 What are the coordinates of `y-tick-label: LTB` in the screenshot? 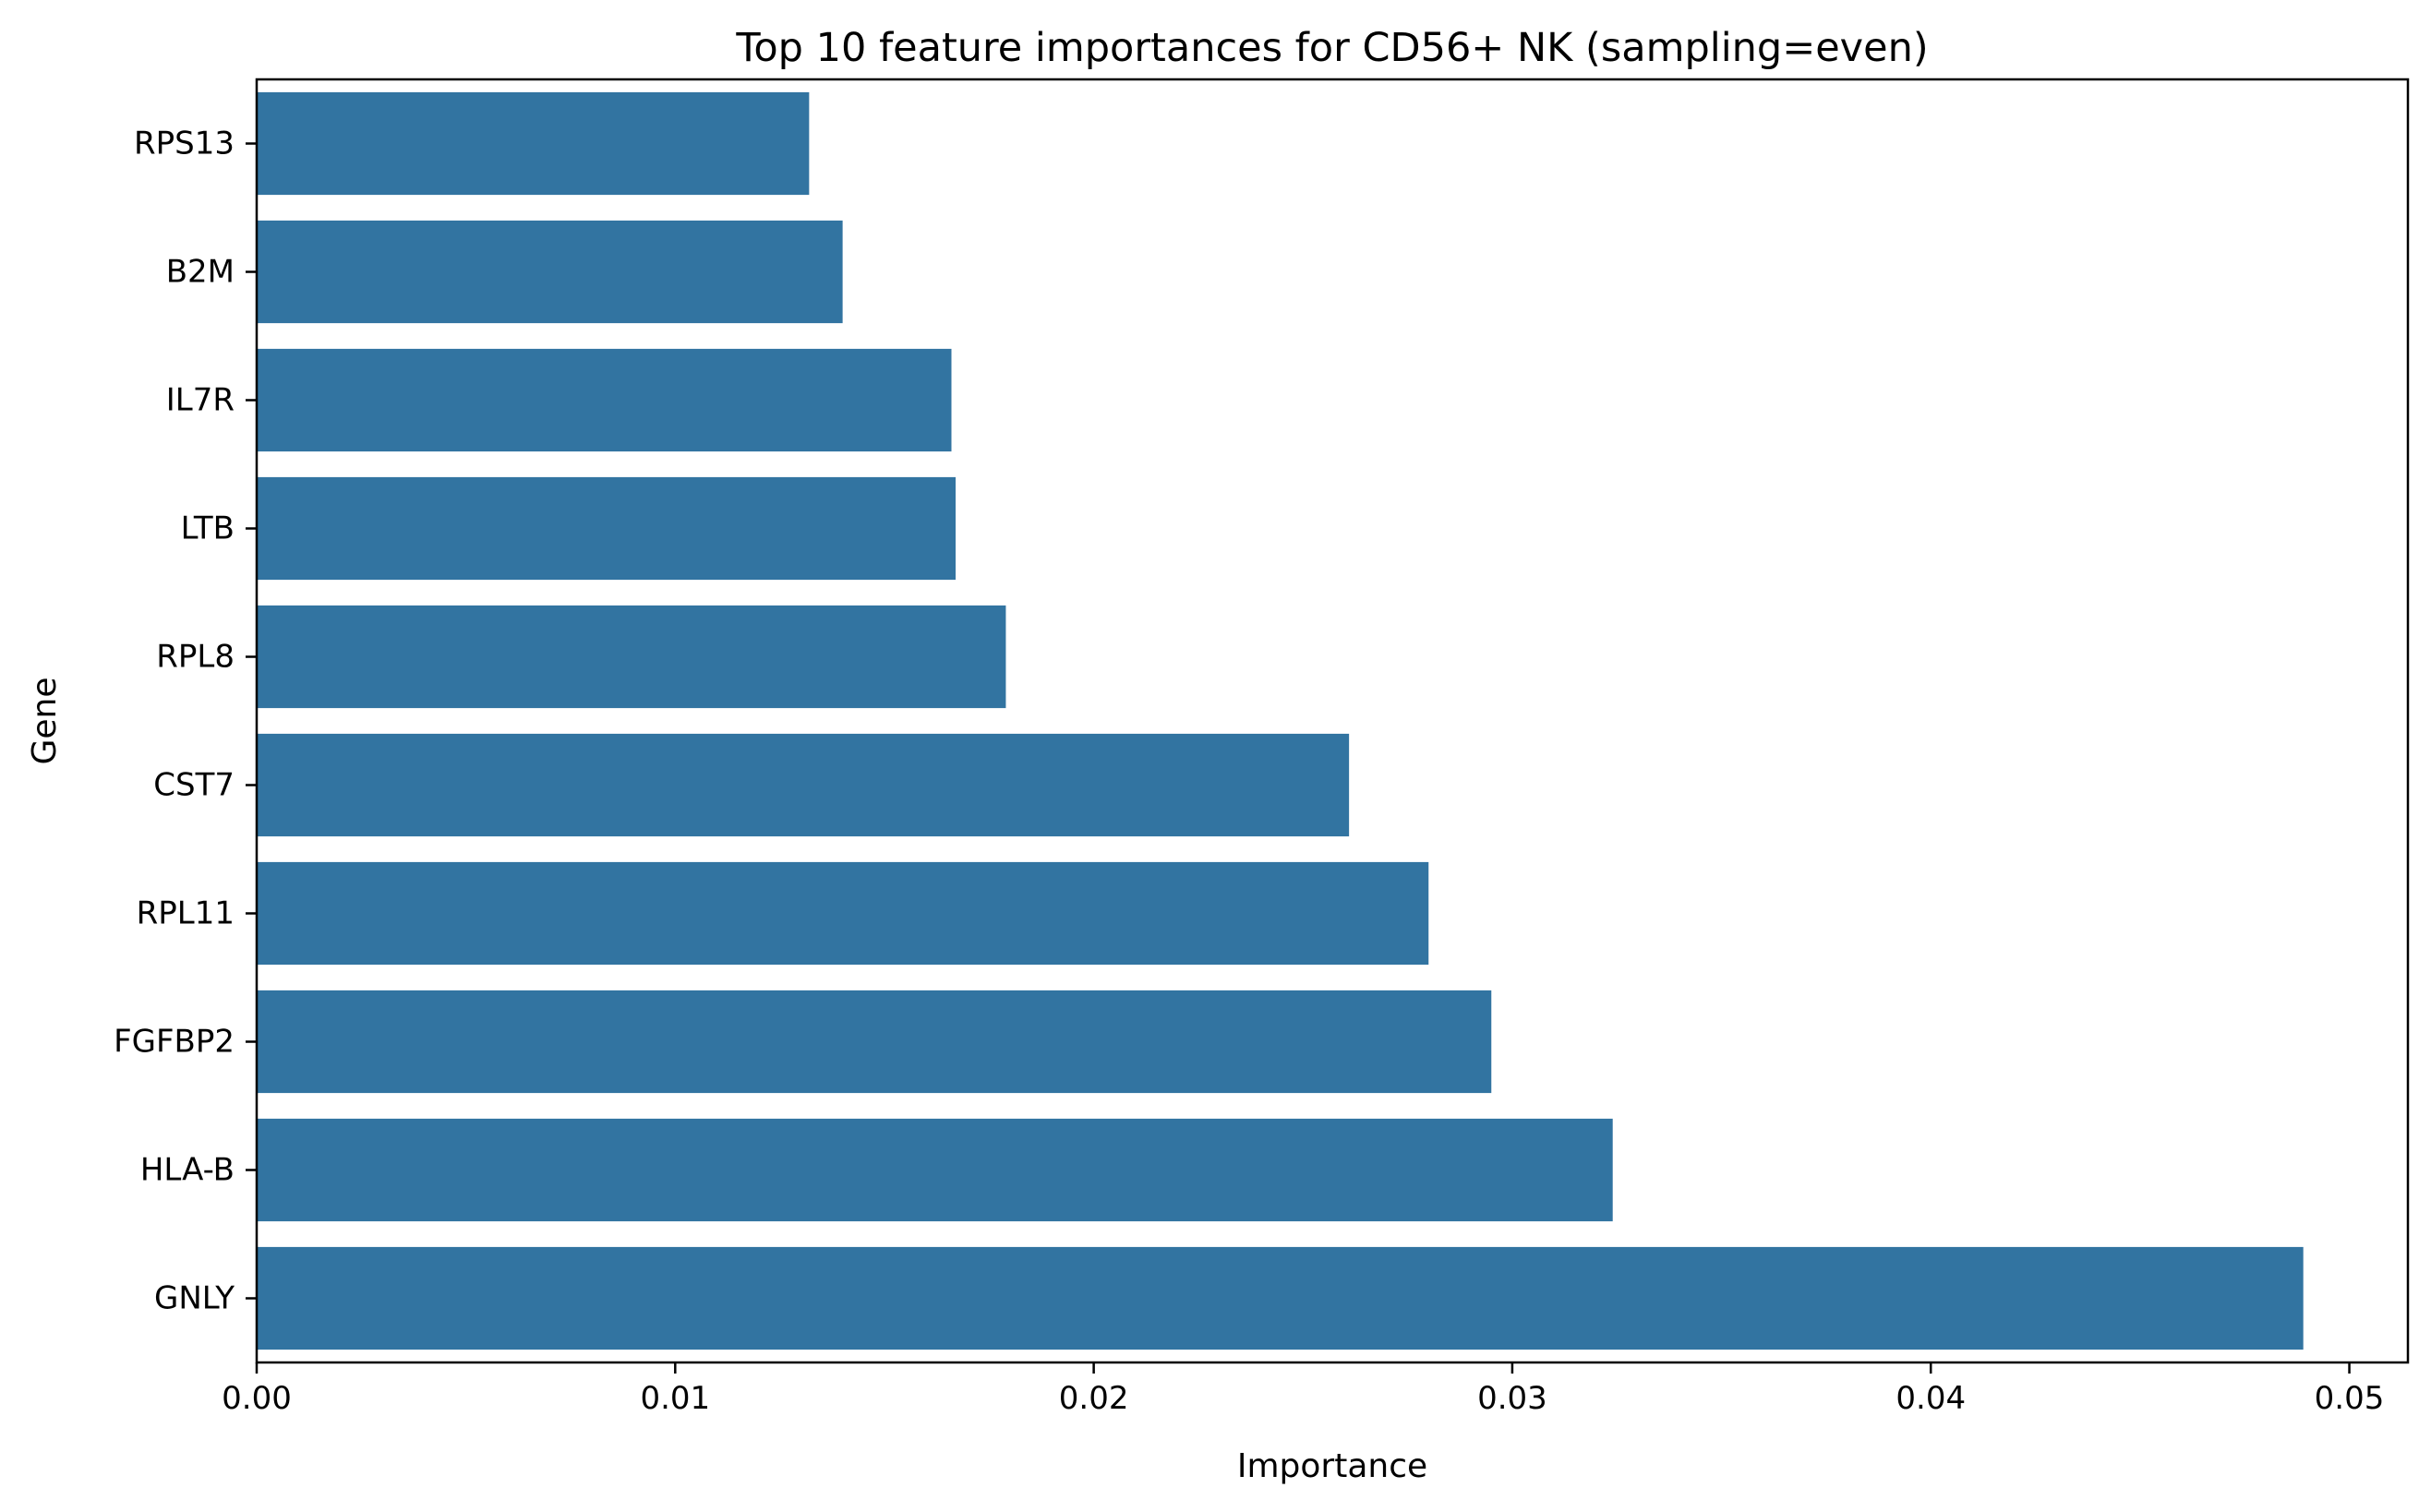 It's located at (208, 528).